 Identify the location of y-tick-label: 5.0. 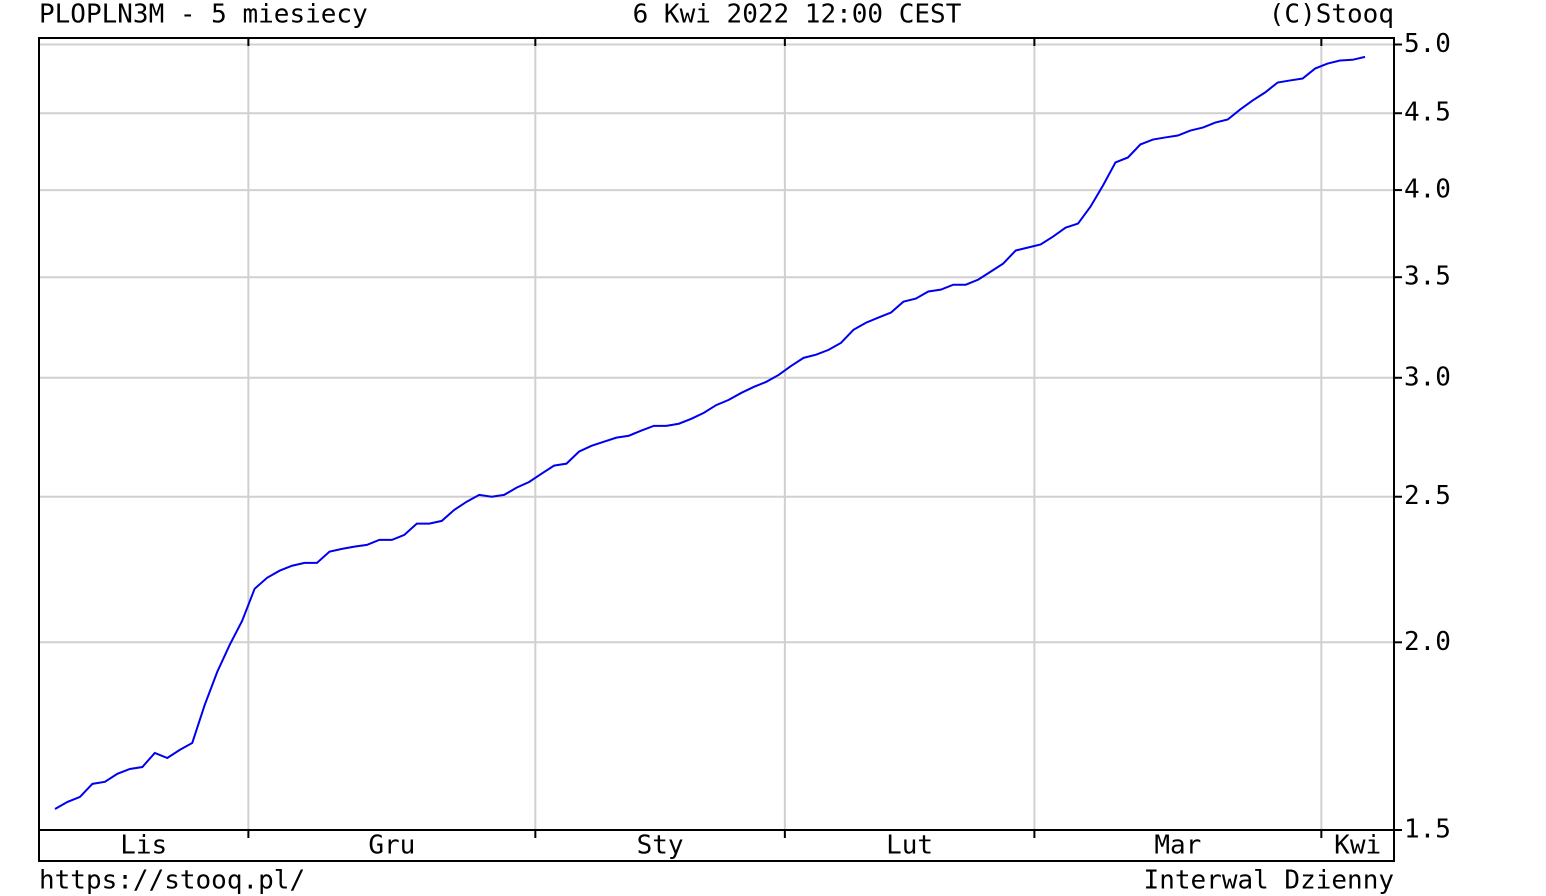
(1427, 44).